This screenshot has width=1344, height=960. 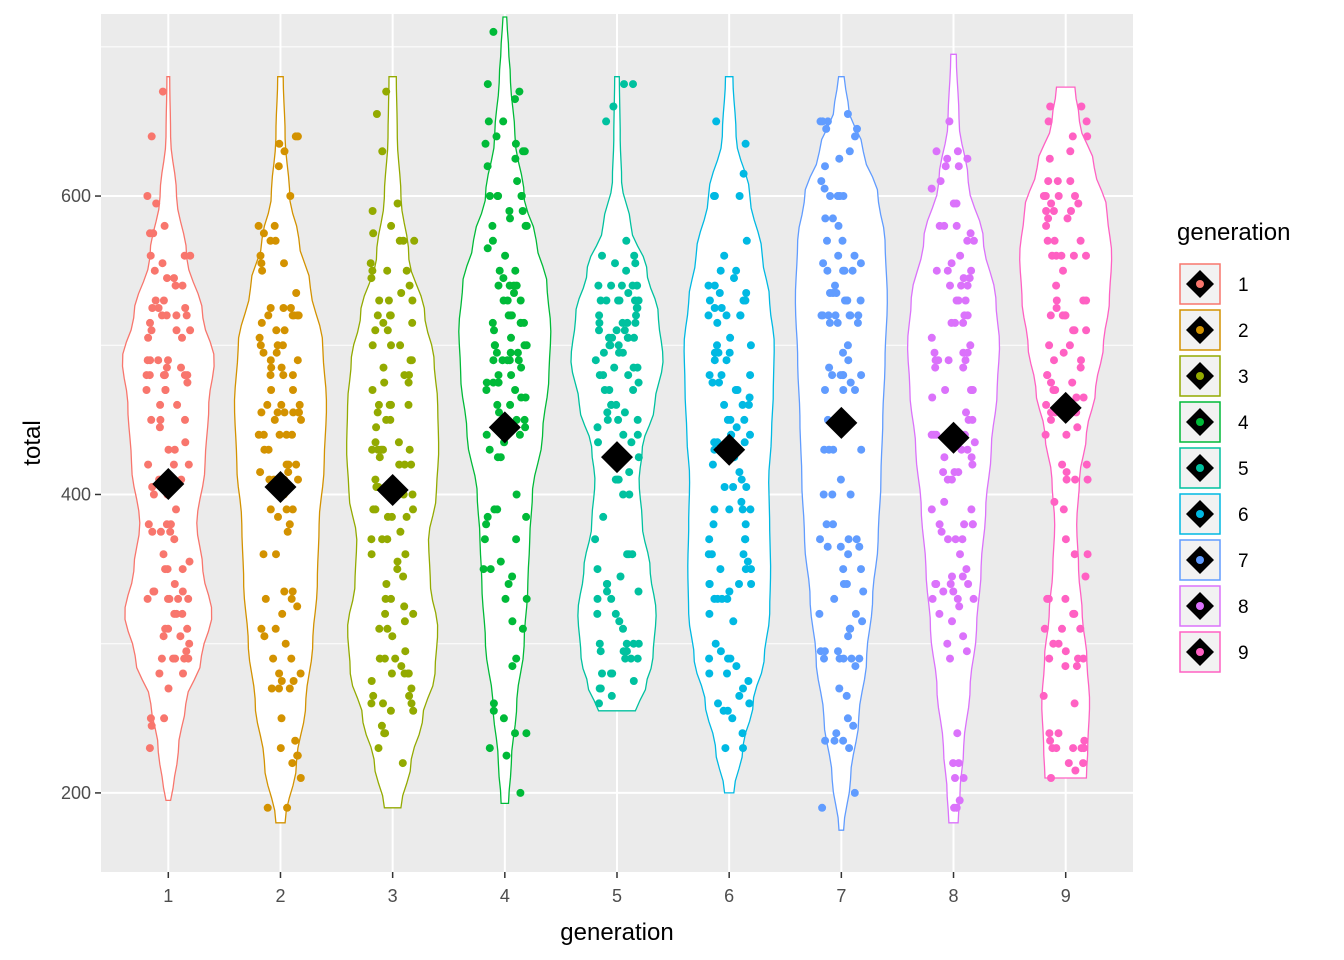 What do you see at coordinates (617, 896) in the screenshot?
I see `x-tick-label: 5` at bounding box center [617, 896].